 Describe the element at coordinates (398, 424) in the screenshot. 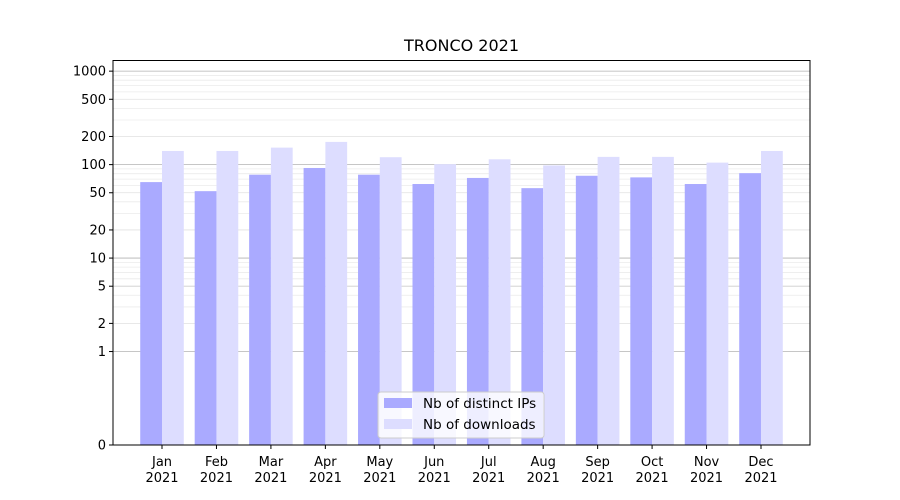

I see `legend-swatch-downloads` at that location.